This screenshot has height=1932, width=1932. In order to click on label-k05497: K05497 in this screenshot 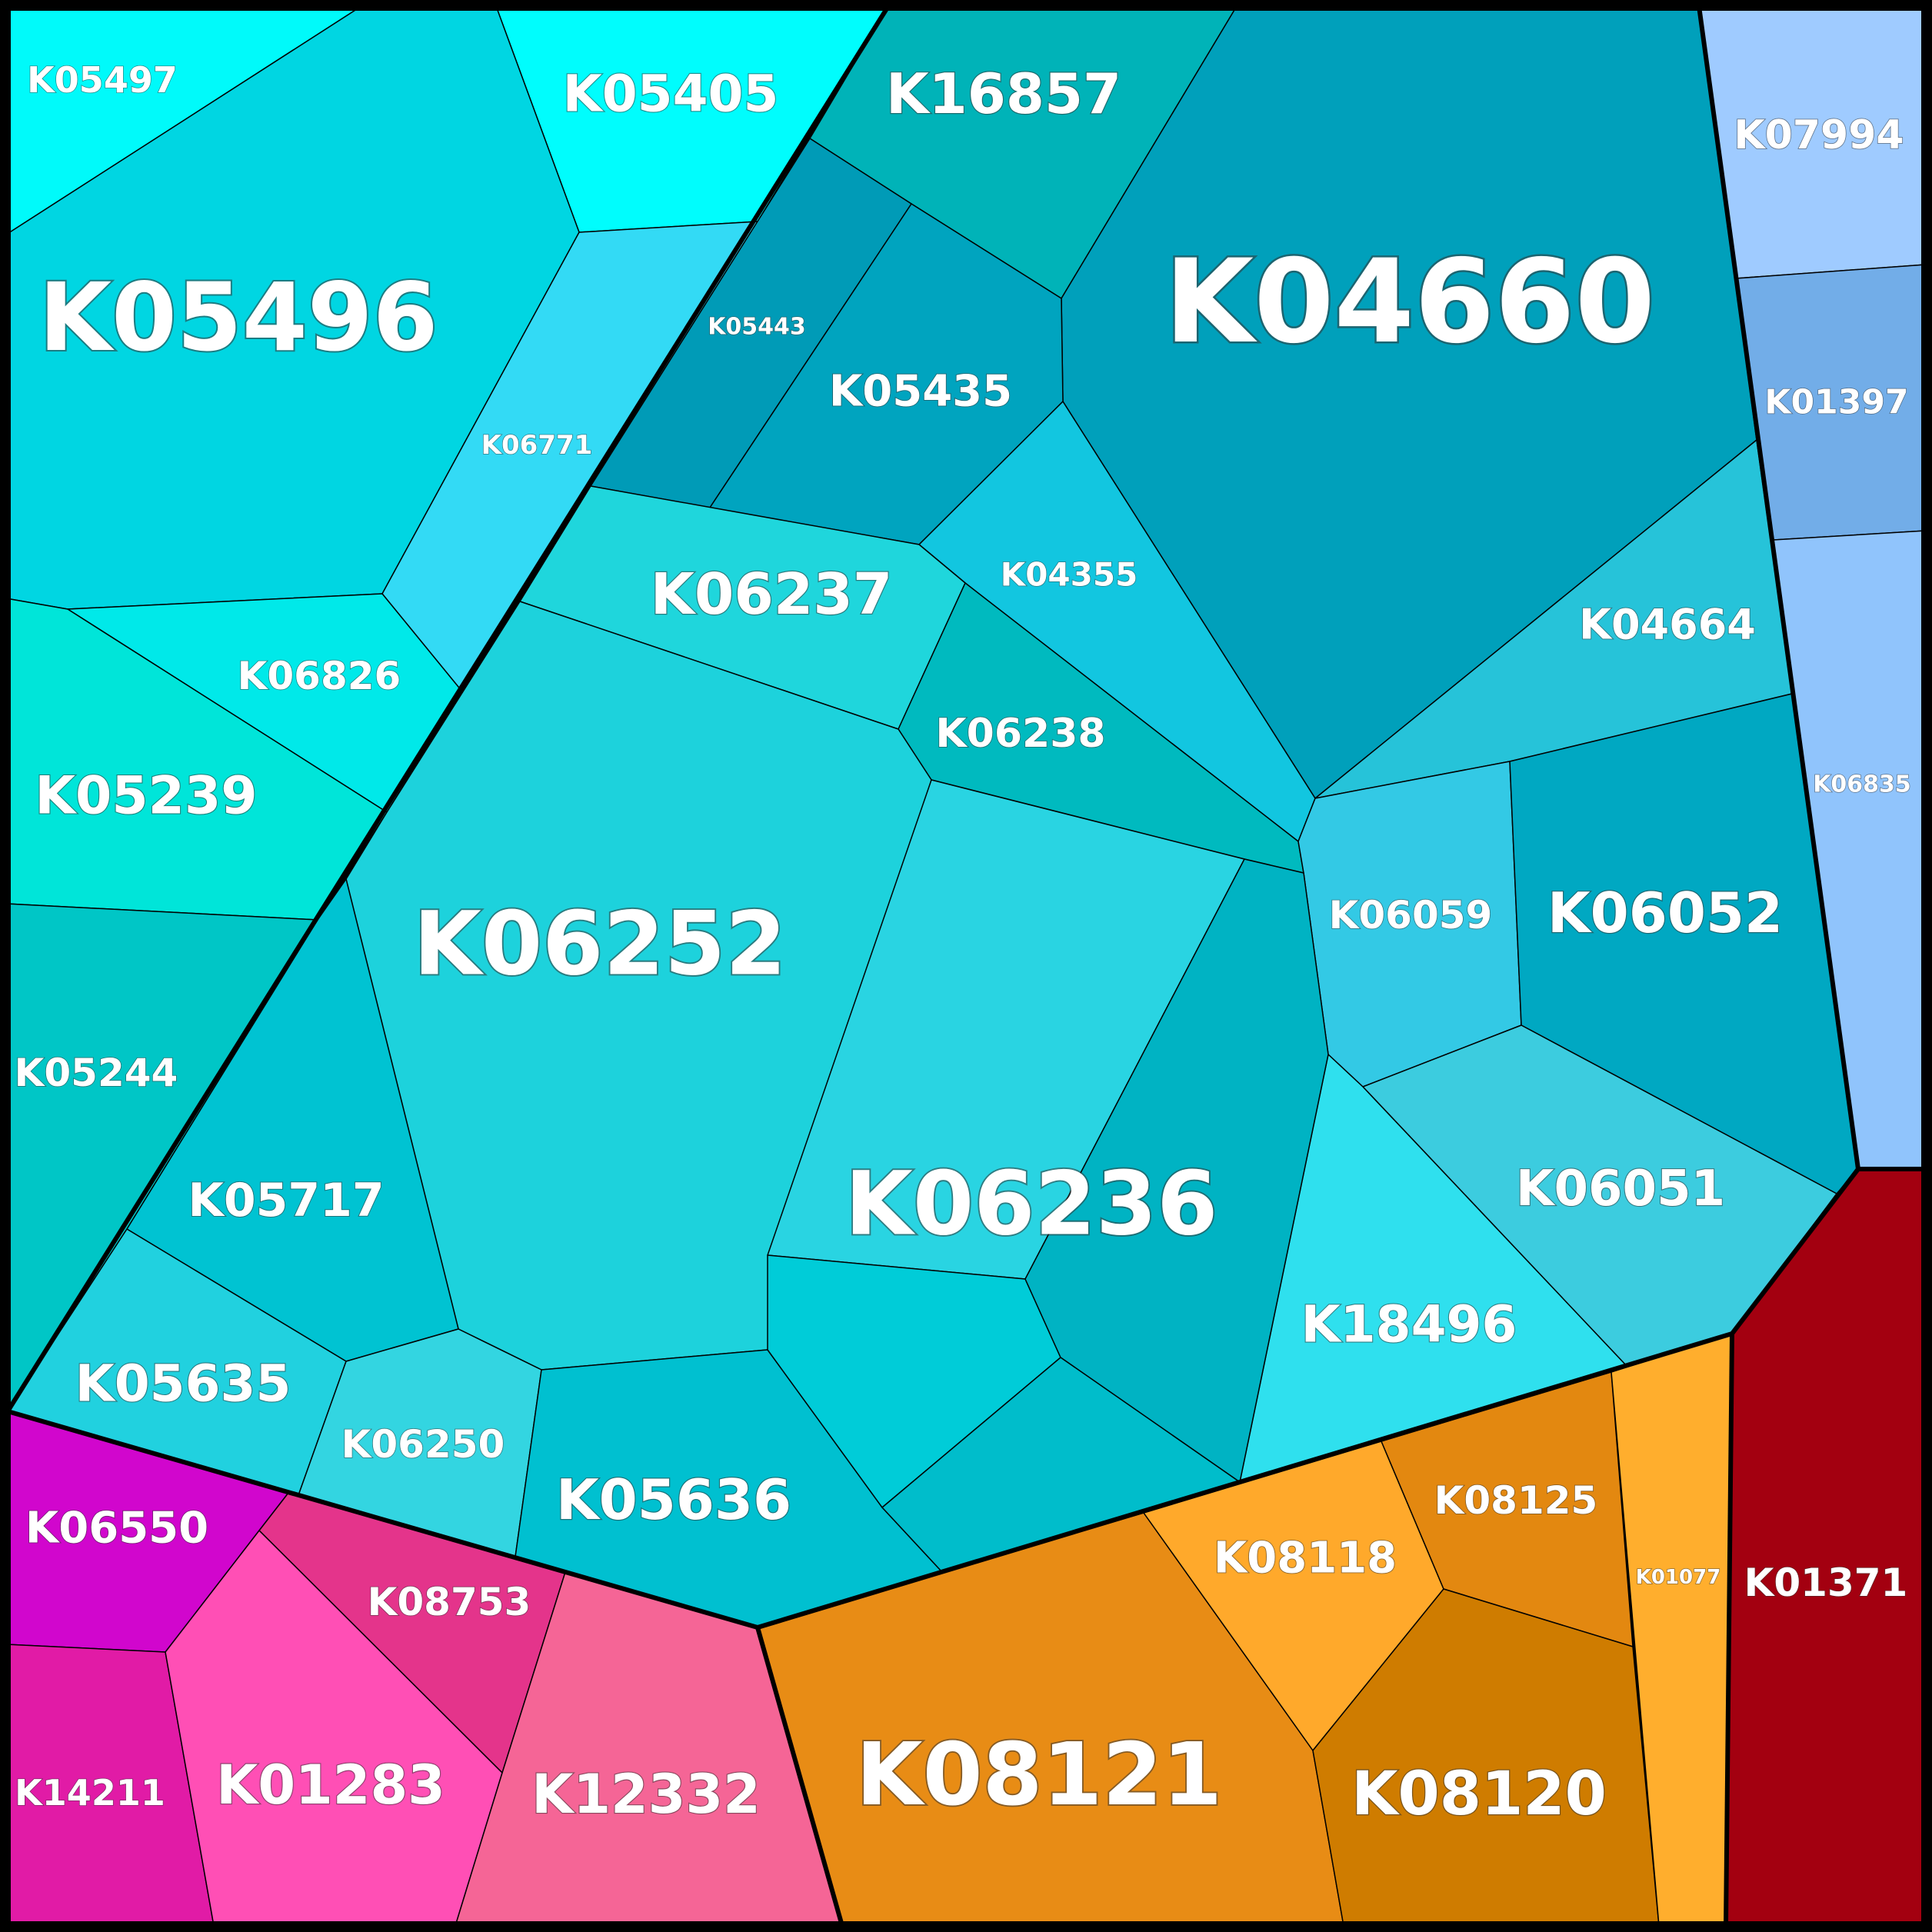, I will do `click(102, 80)`.